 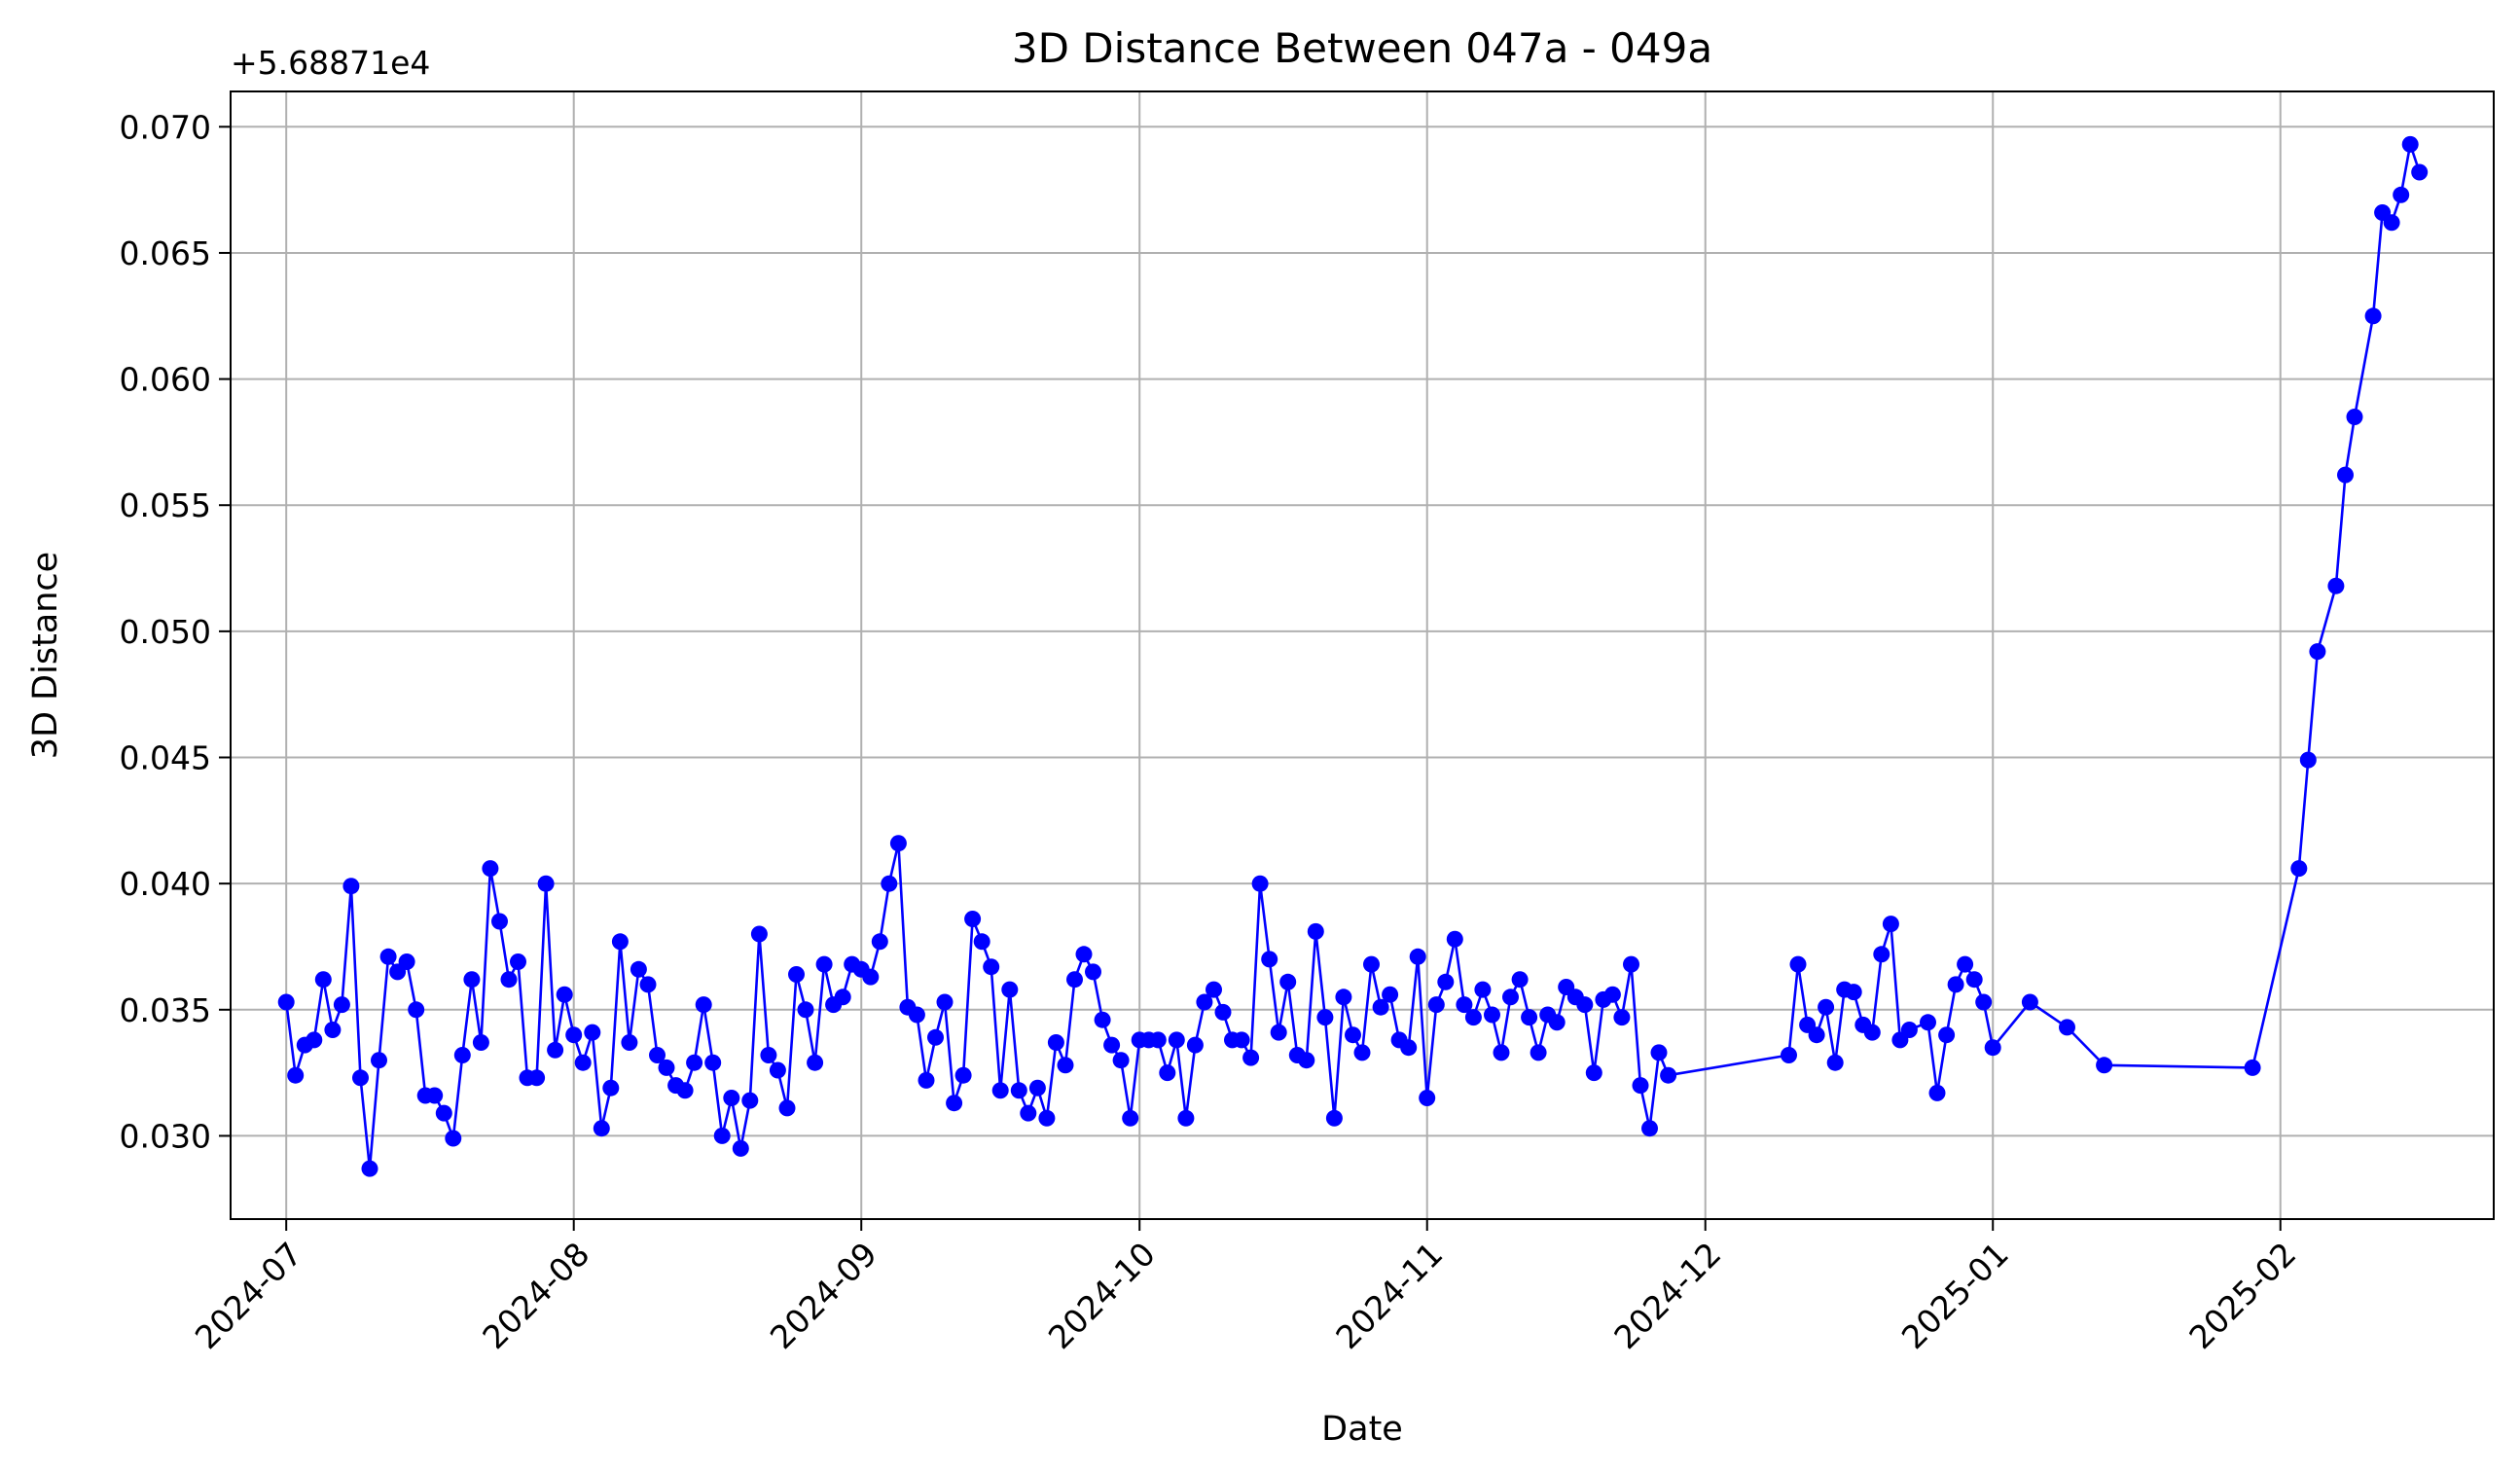 I want to click on y-tick-label: 0.030, so click(x=165, y=1136).